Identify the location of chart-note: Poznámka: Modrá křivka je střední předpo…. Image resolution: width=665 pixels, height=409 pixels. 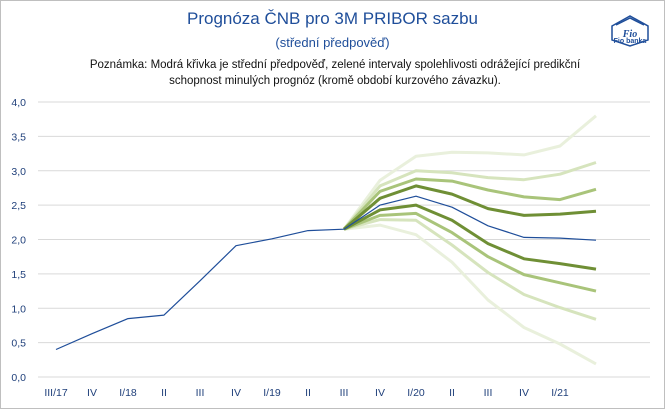
(335, 73).